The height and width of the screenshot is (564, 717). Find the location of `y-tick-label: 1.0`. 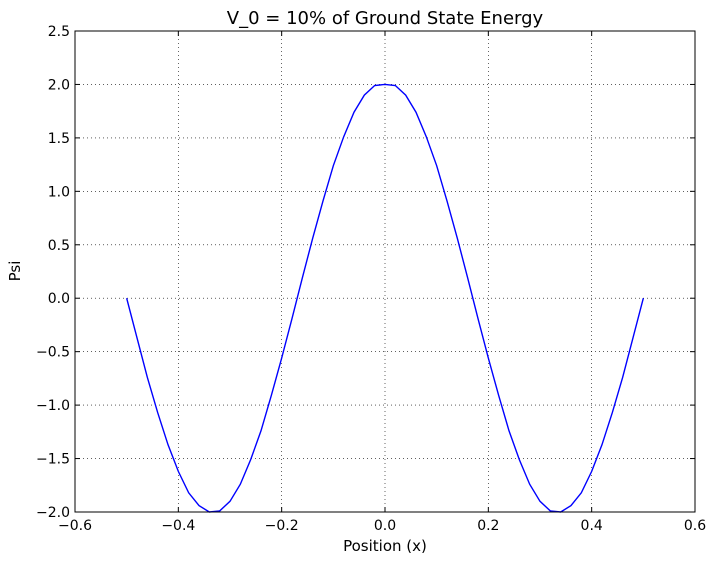

y-tick-label: 1.0 is located at coordinates (59, 192).